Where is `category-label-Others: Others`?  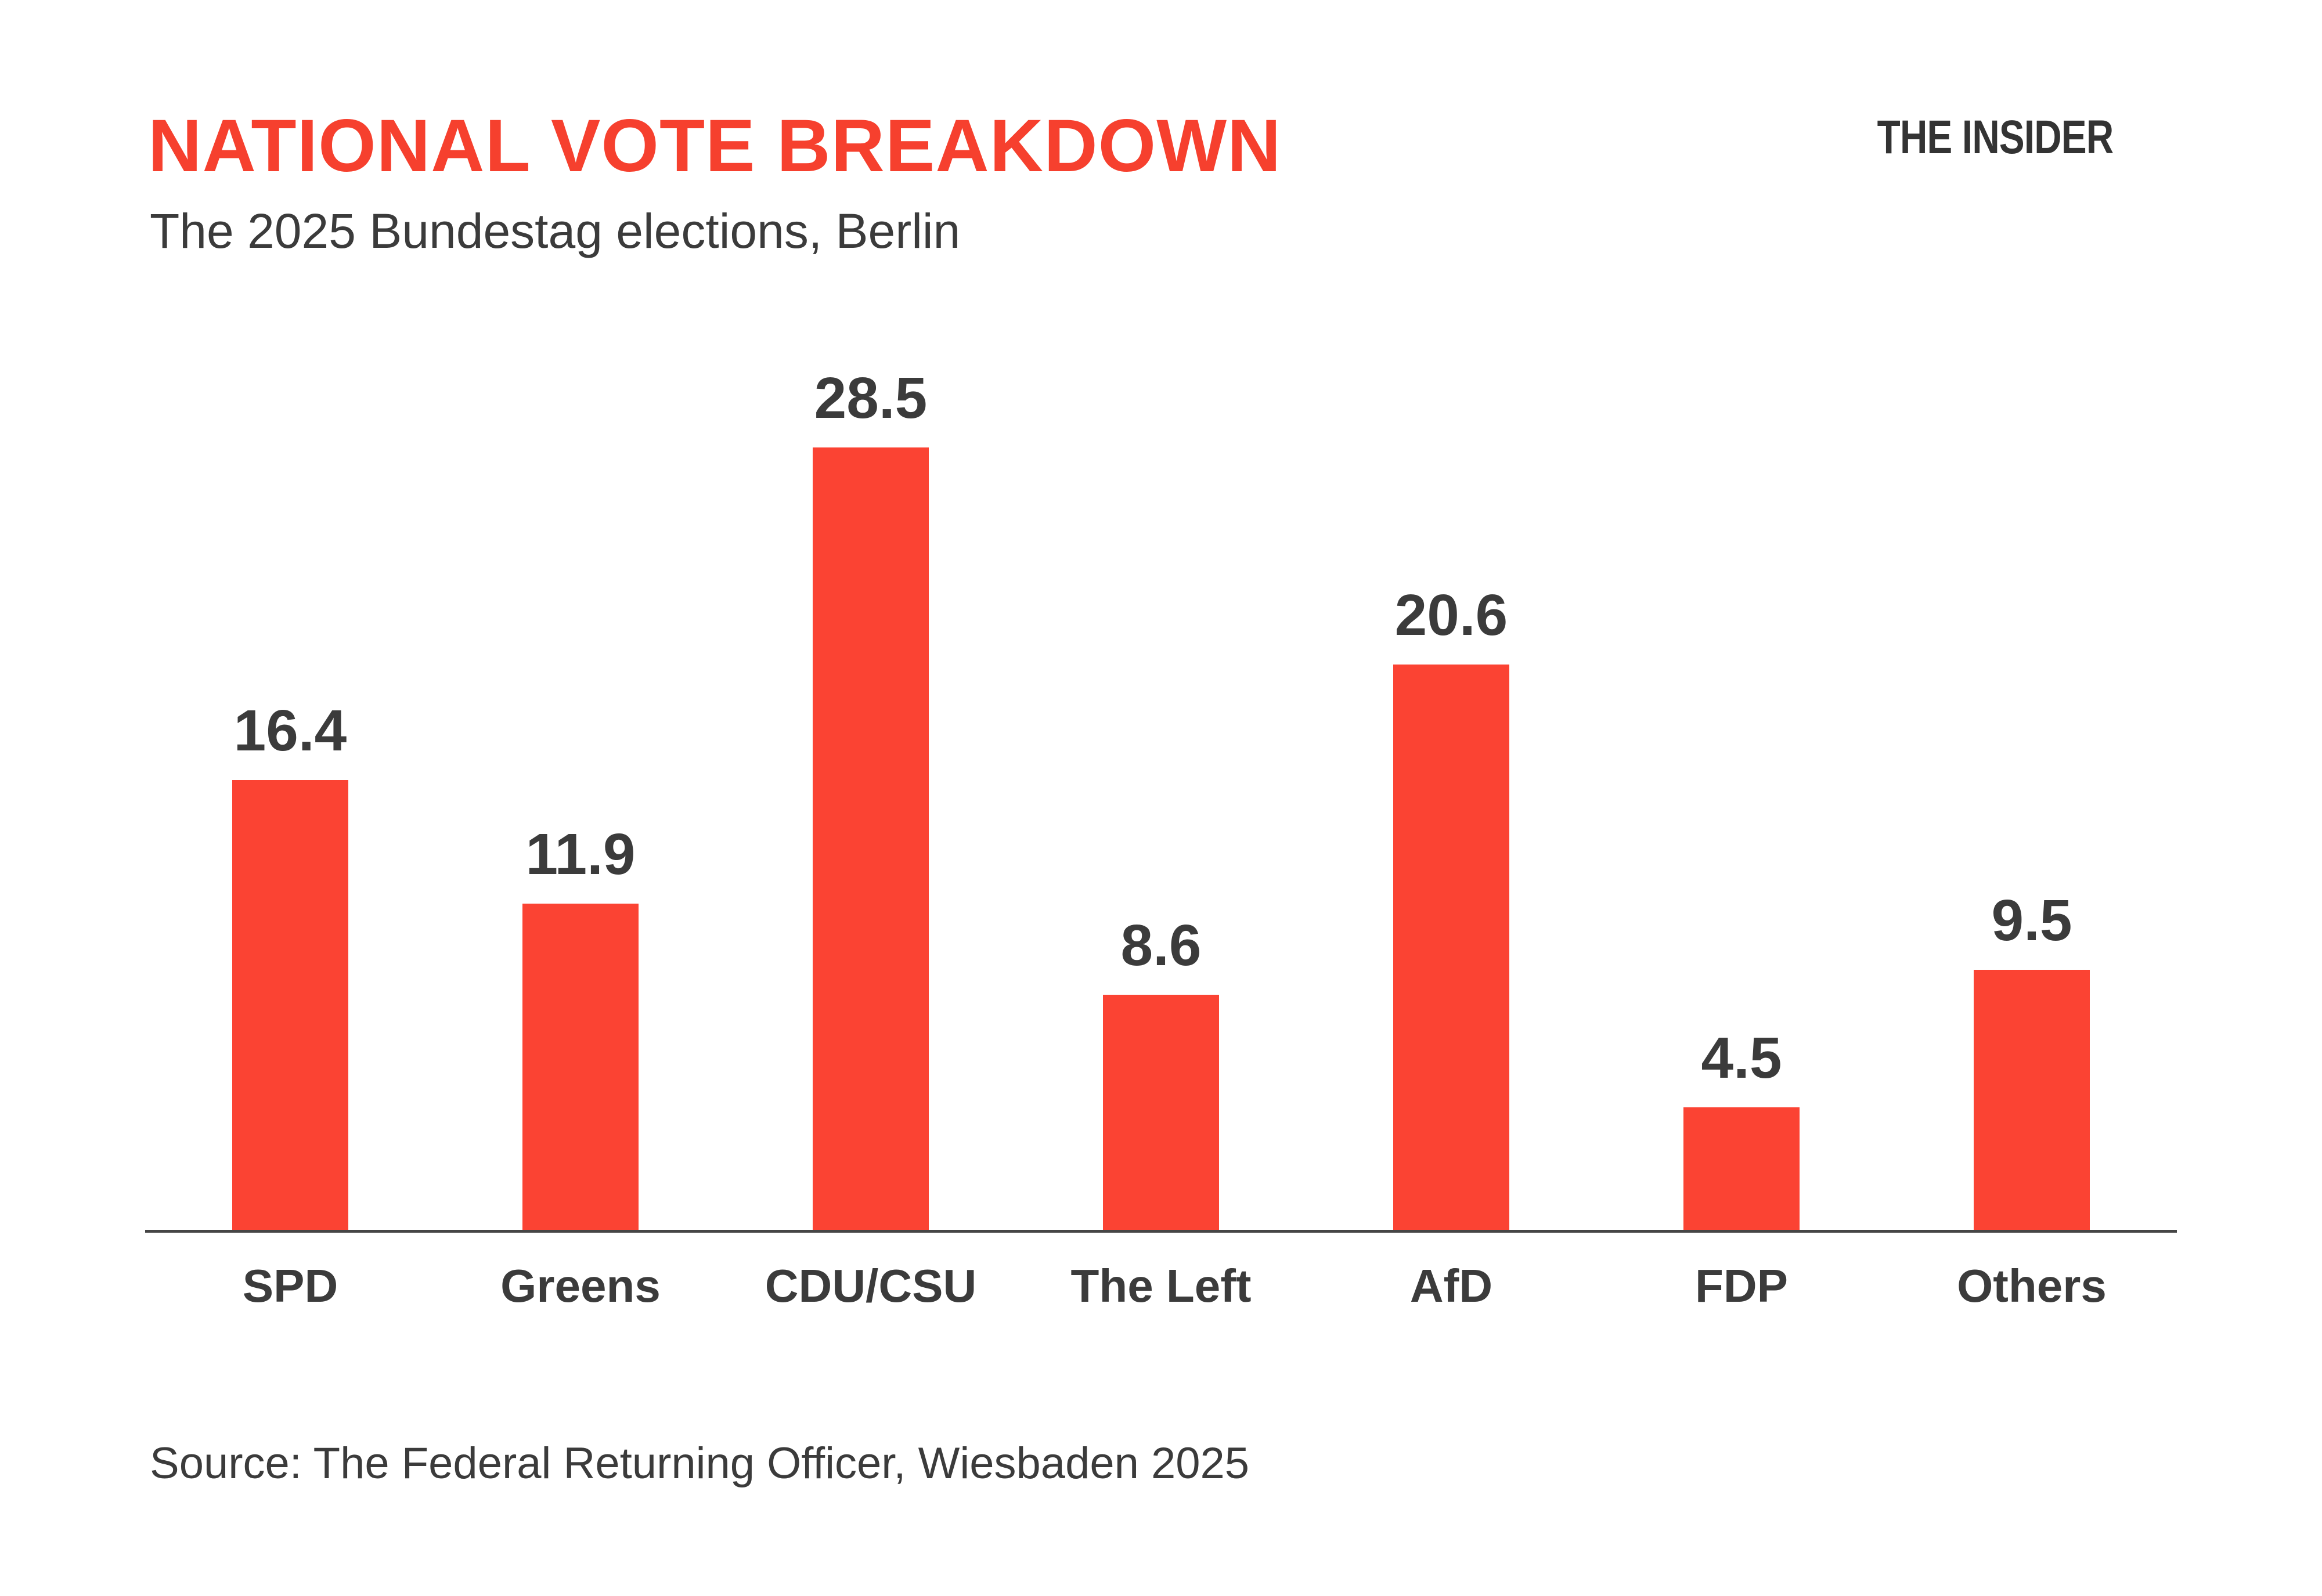 category-label-Others: Others is located at coordinates (2032, 1286).